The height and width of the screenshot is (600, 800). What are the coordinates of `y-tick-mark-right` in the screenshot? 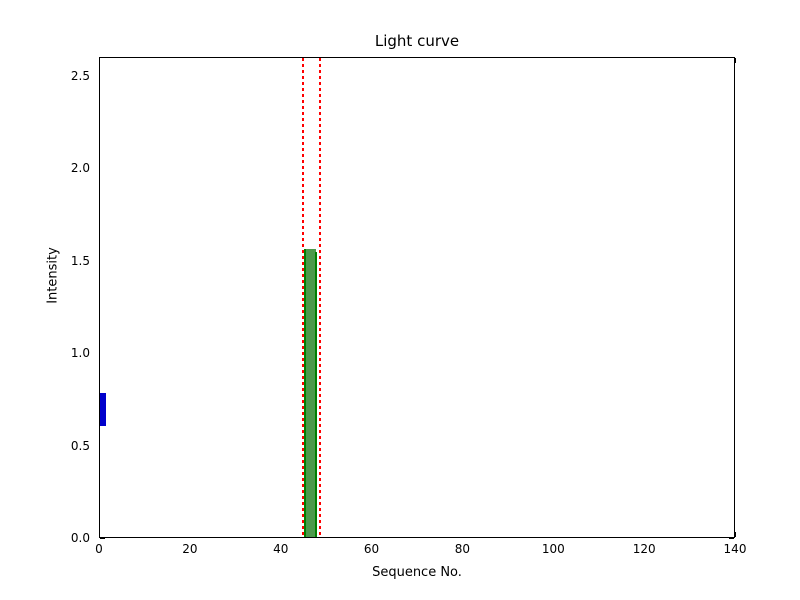 It's located at (731, 538).